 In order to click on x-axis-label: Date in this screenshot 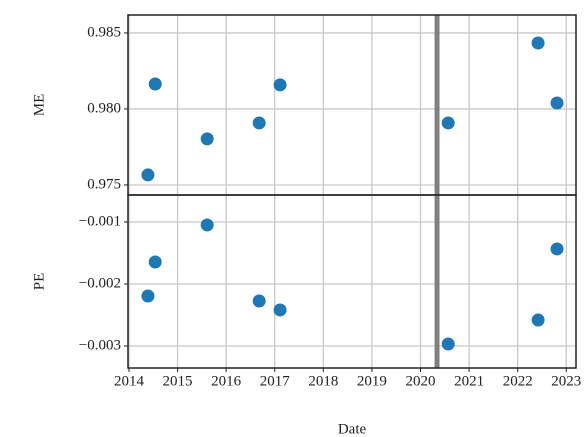, I will do `click(352, 429)`.